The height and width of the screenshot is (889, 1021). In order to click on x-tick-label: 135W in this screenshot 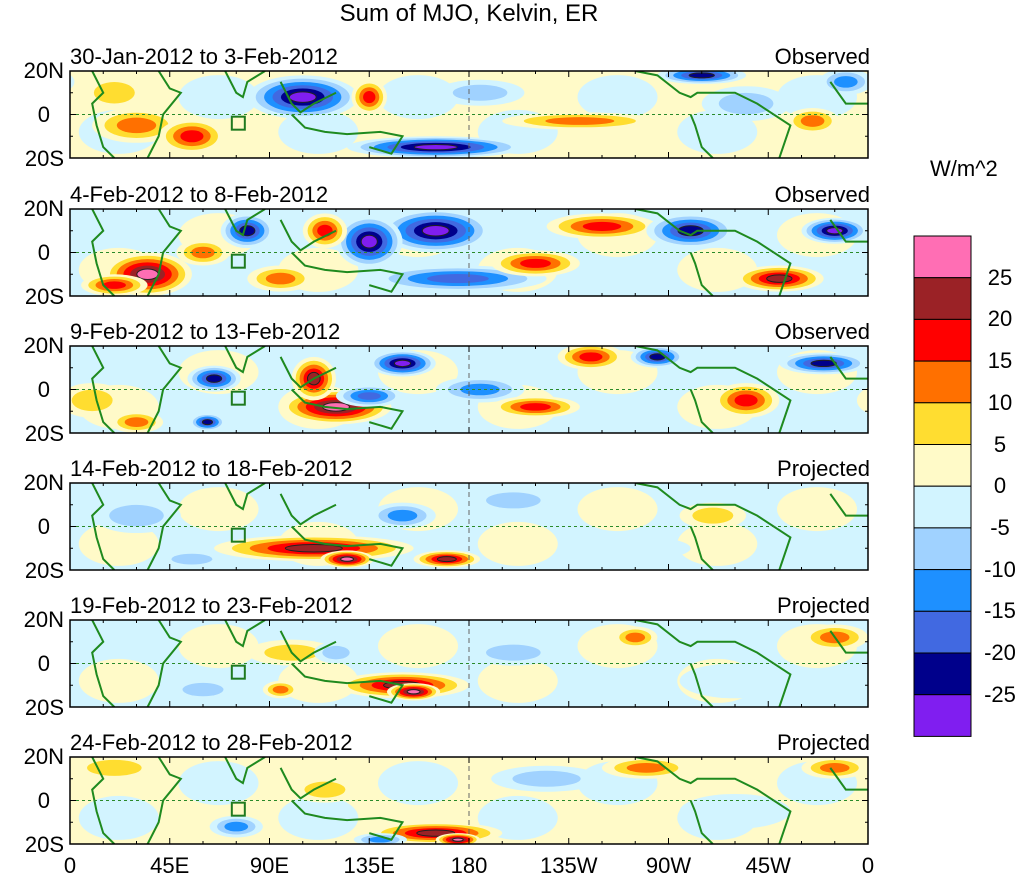, I will do `click(569, 865)`.